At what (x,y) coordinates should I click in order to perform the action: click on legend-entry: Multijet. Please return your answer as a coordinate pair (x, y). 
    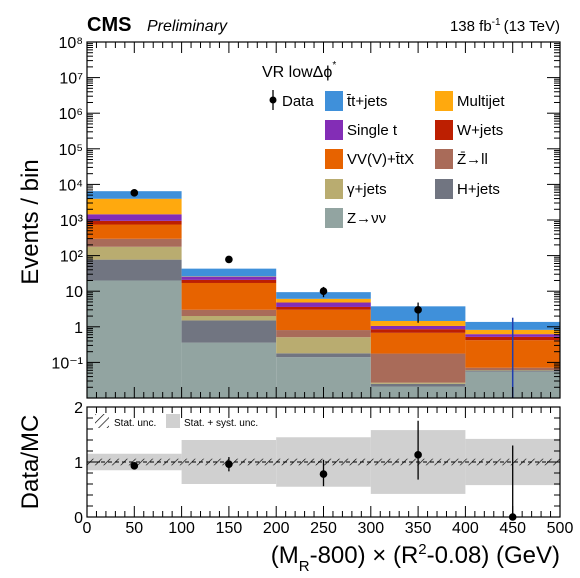
    Looking at the image, I should click on (470, 101).